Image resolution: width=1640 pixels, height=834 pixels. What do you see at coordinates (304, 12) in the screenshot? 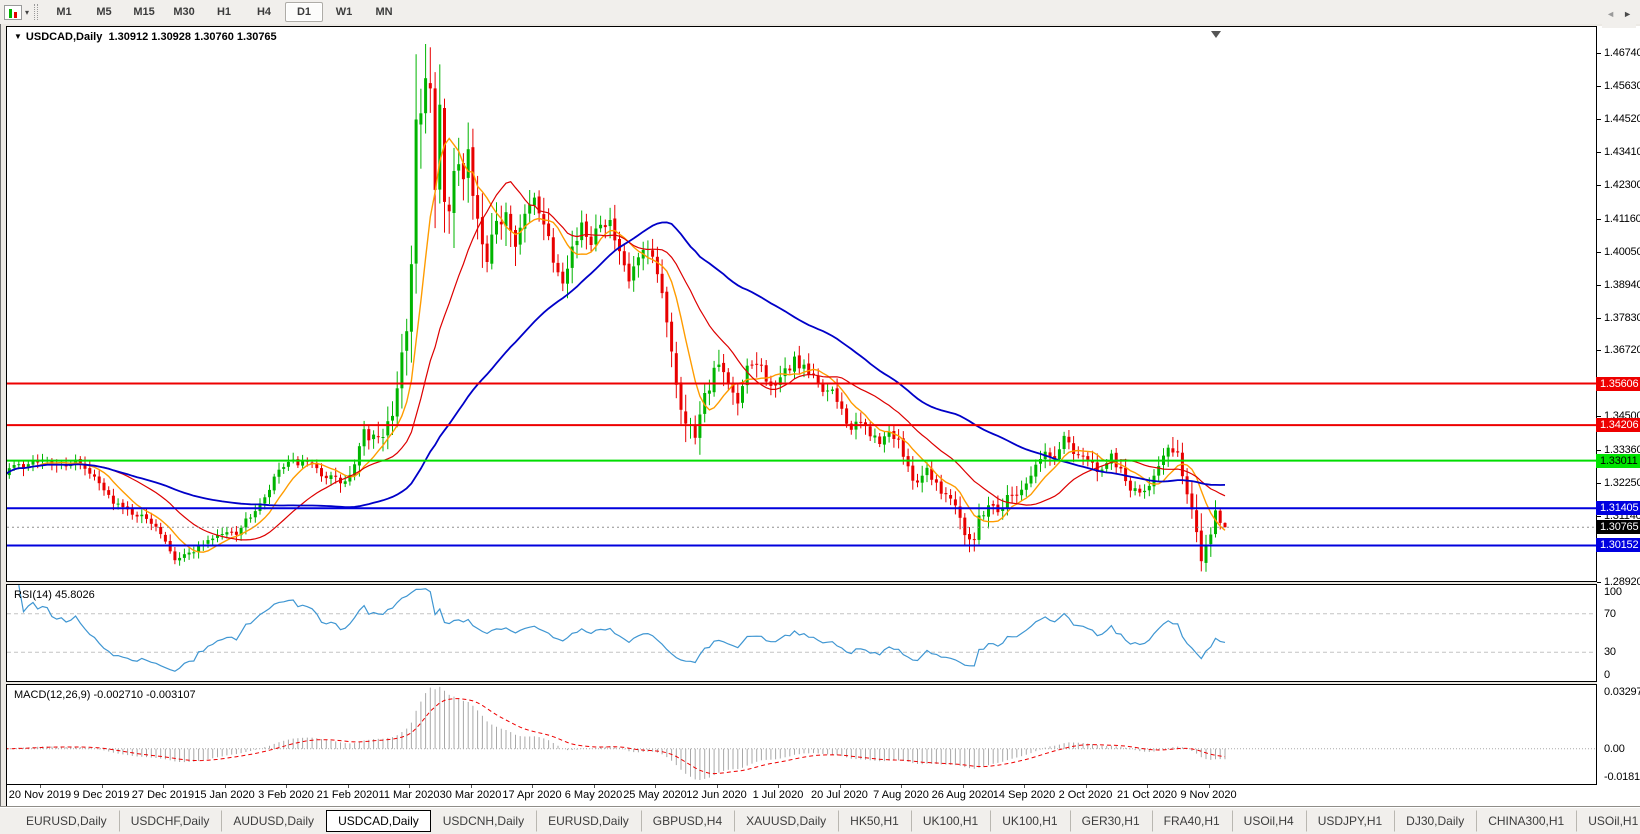
I see `timeframe-button-d1: D1` at bounding box center [304, 12].